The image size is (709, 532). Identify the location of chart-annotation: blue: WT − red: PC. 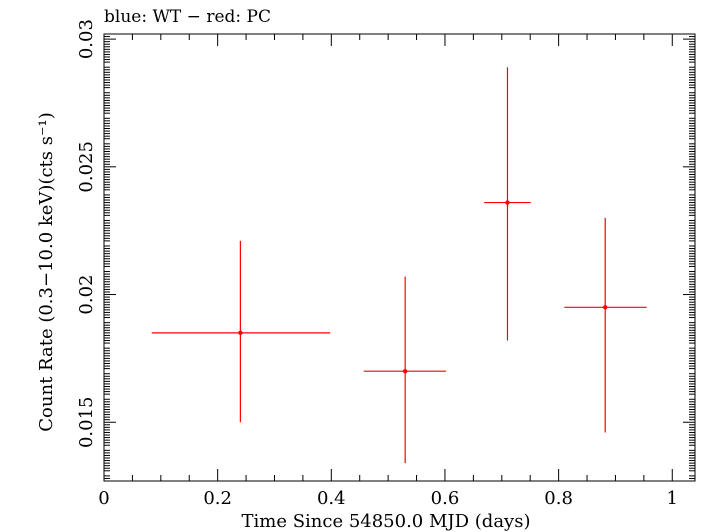
(187, 17).